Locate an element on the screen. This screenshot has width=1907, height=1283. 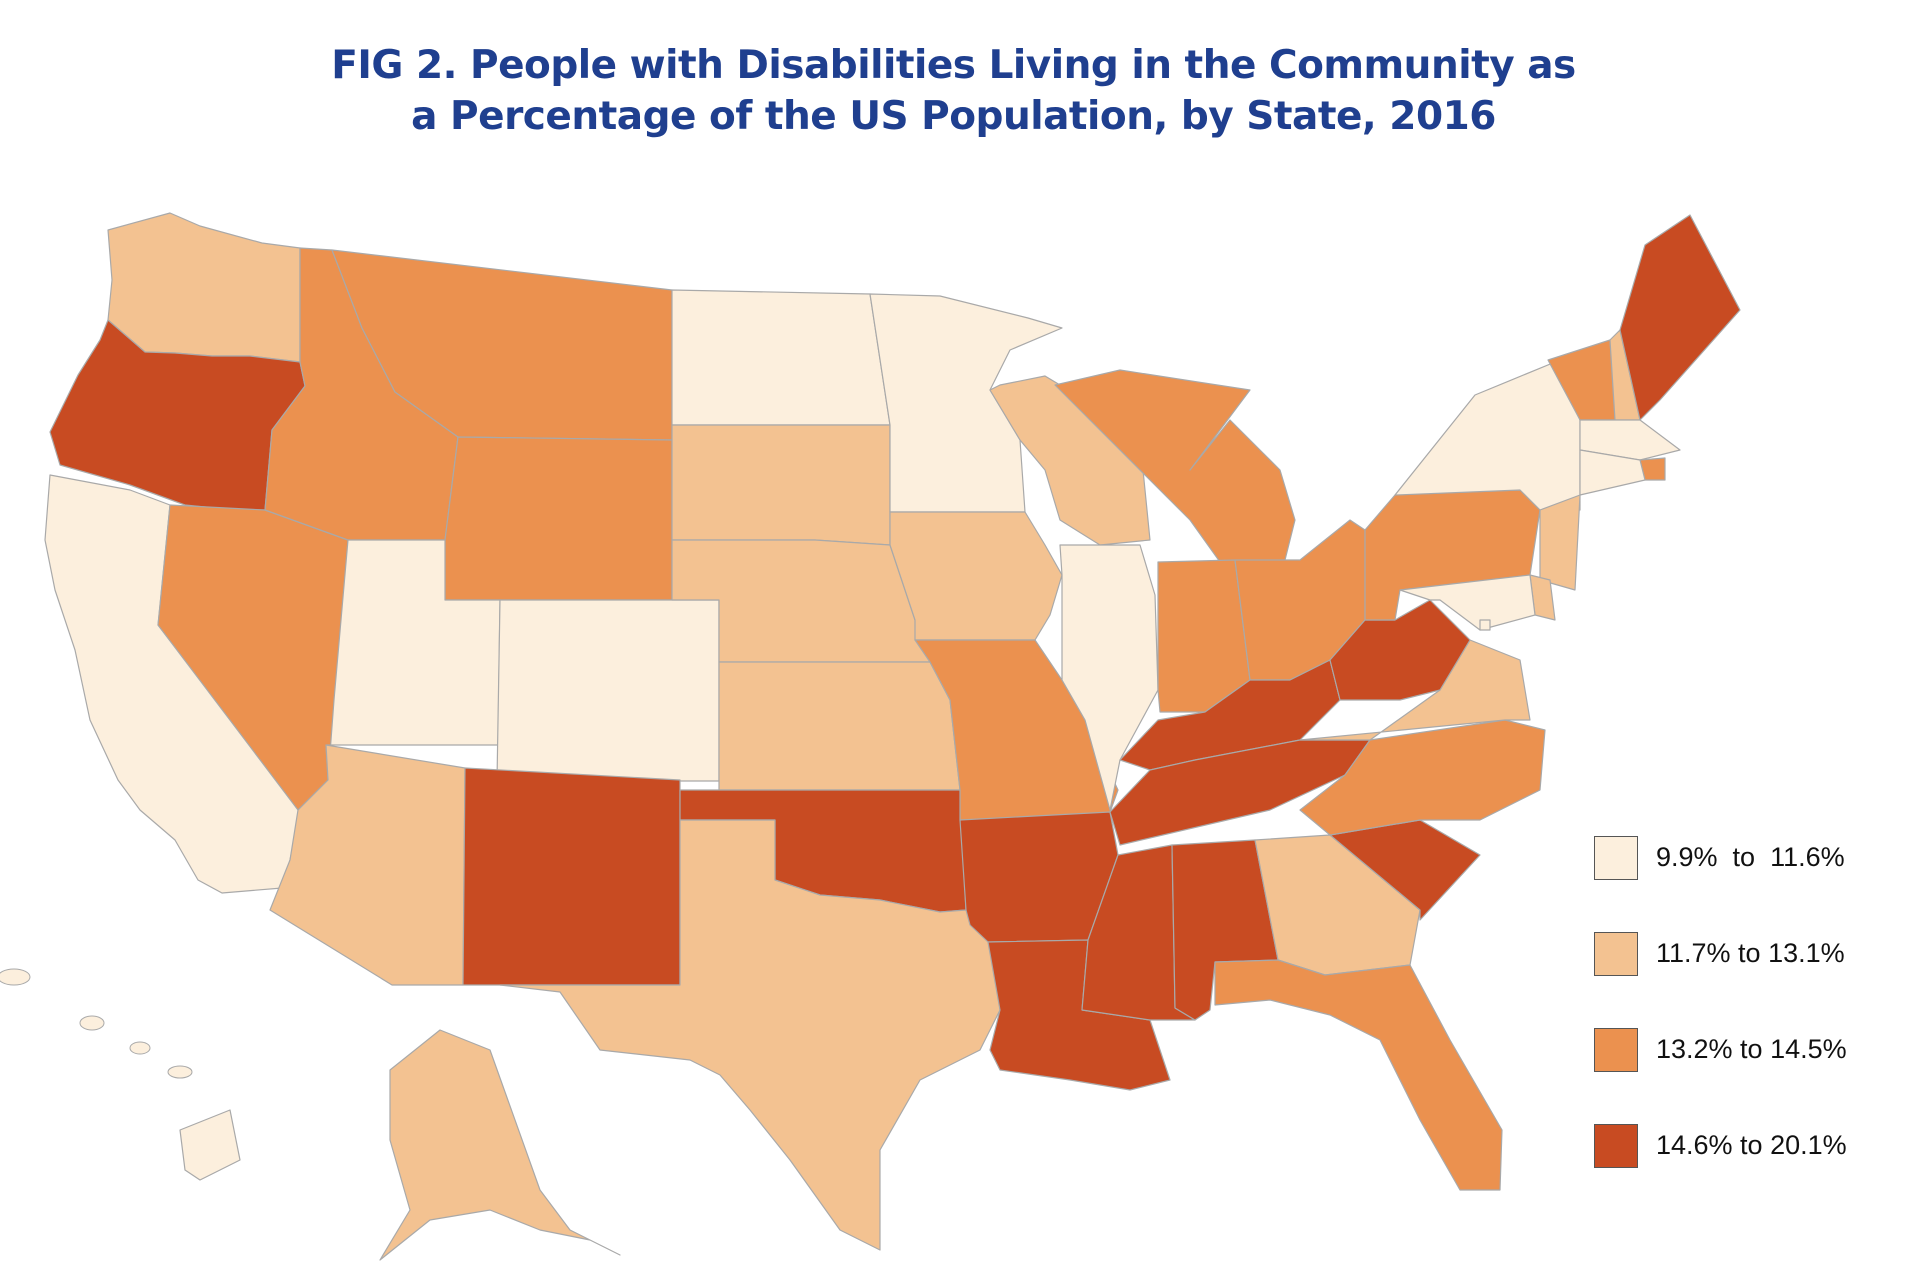
state-co is located at coordinates (608, 690).